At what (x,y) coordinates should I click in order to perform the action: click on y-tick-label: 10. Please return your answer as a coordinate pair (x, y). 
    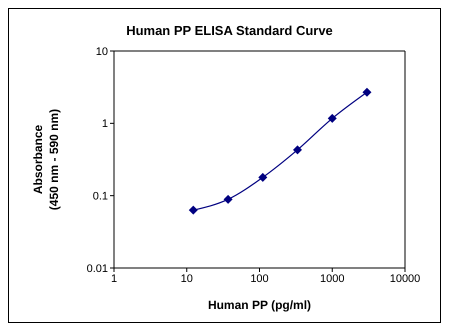
    Looking at the image, I should click on (102, 52).